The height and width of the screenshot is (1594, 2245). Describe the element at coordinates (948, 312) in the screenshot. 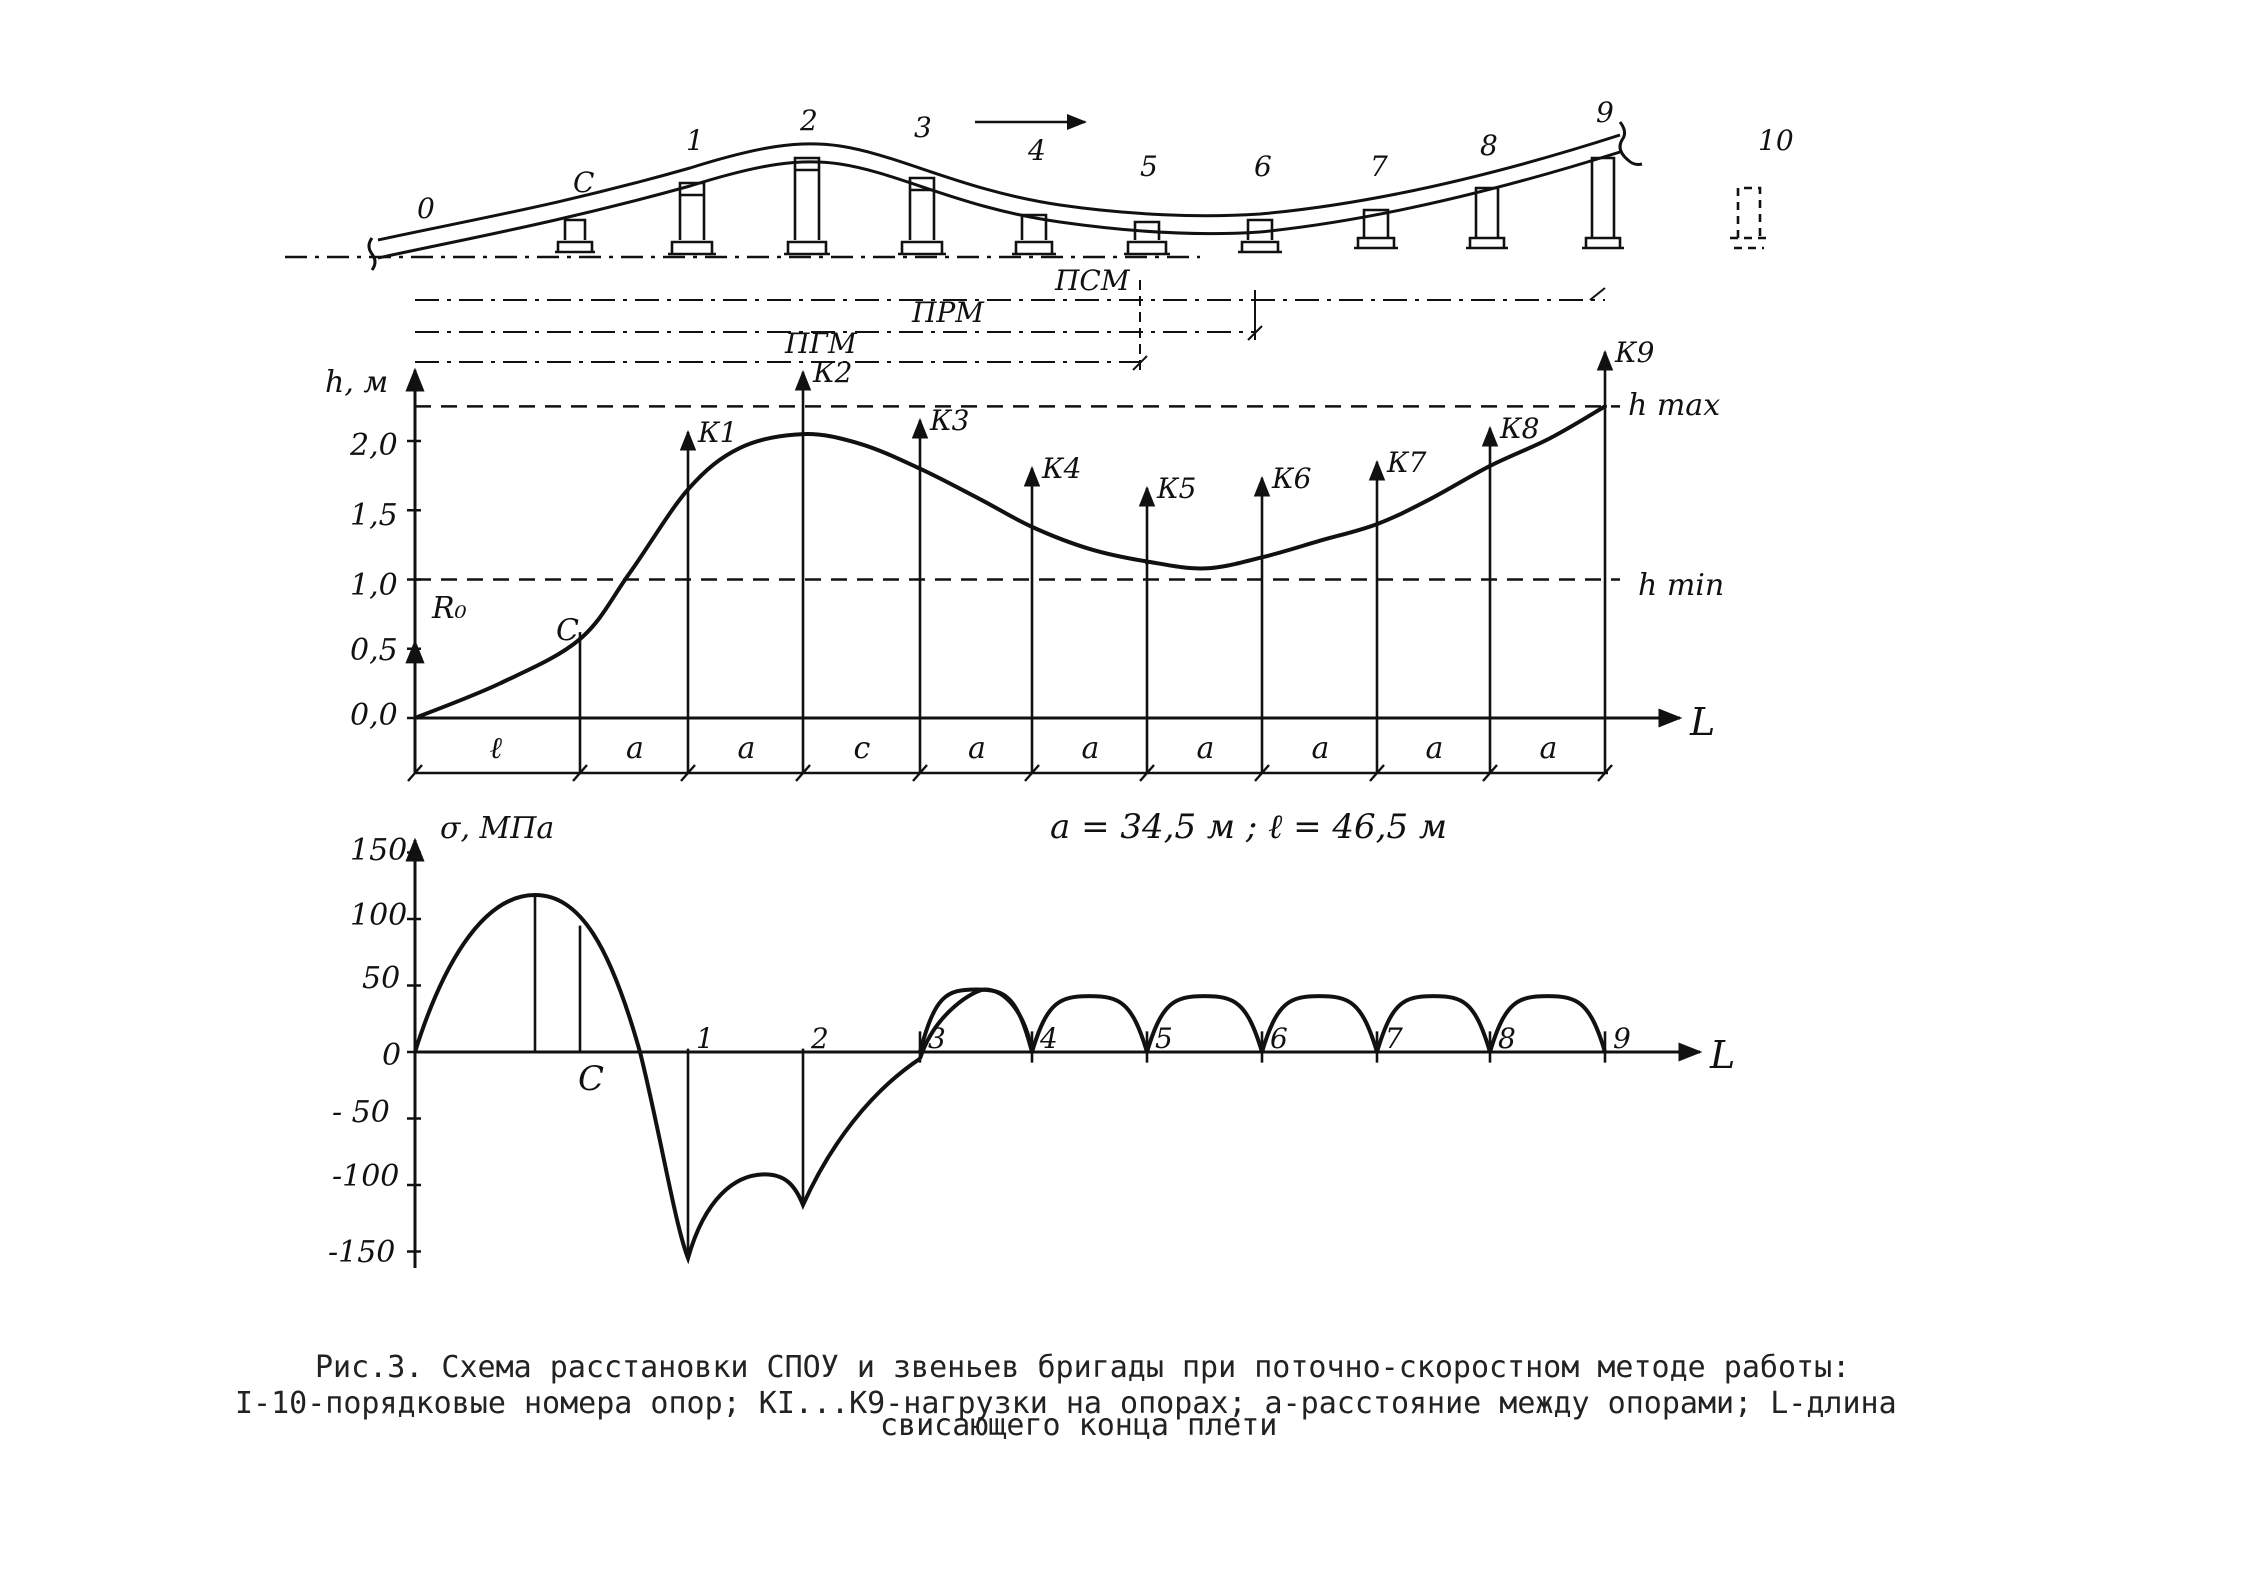

I see `dimension-label-prm: ПРМ` at that location.